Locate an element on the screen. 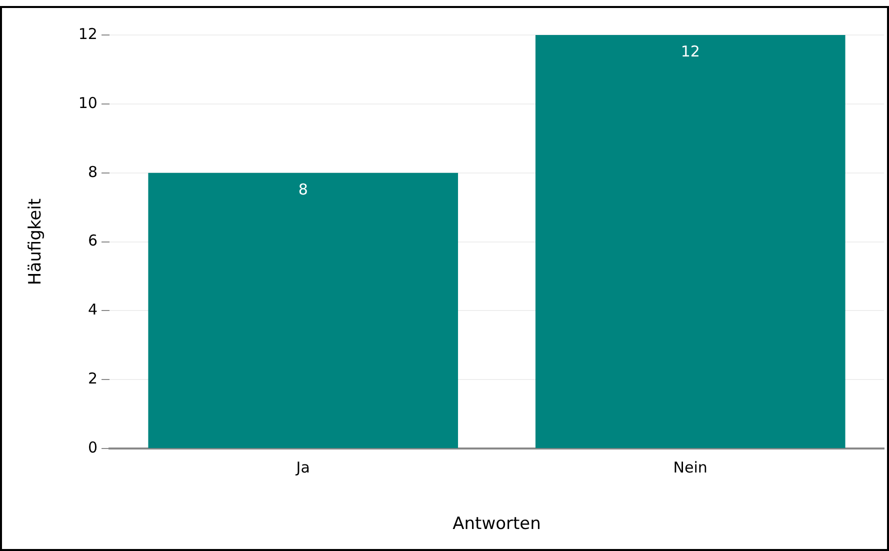 The width and height of the screenshot is (889, 551). data-label: 8 is located at coordinates (303, 189).